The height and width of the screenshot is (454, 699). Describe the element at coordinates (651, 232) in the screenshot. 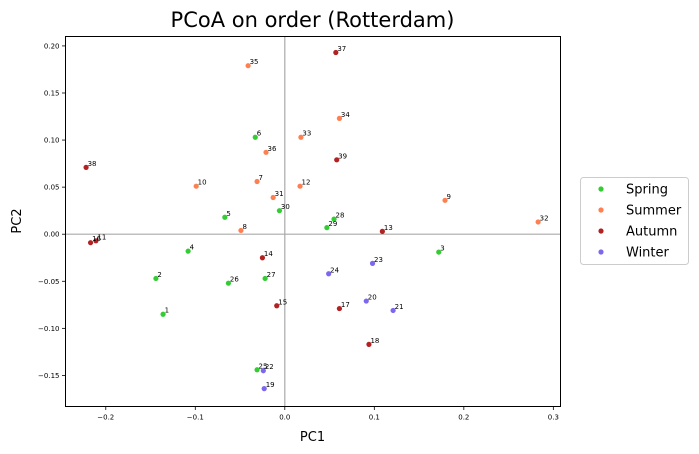

I see `legend-label-autumn: Autumn` at that location.